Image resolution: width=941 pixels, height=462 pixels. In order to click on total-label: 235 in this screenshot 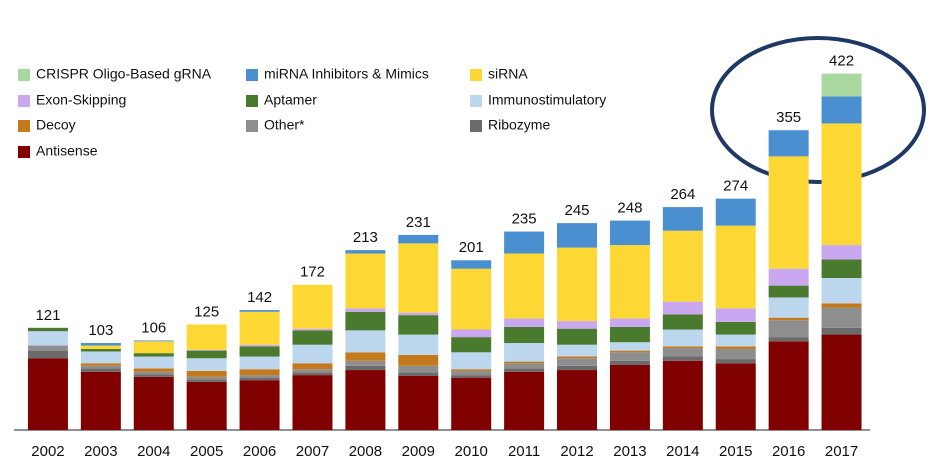, I will do `click(524, 219)`.